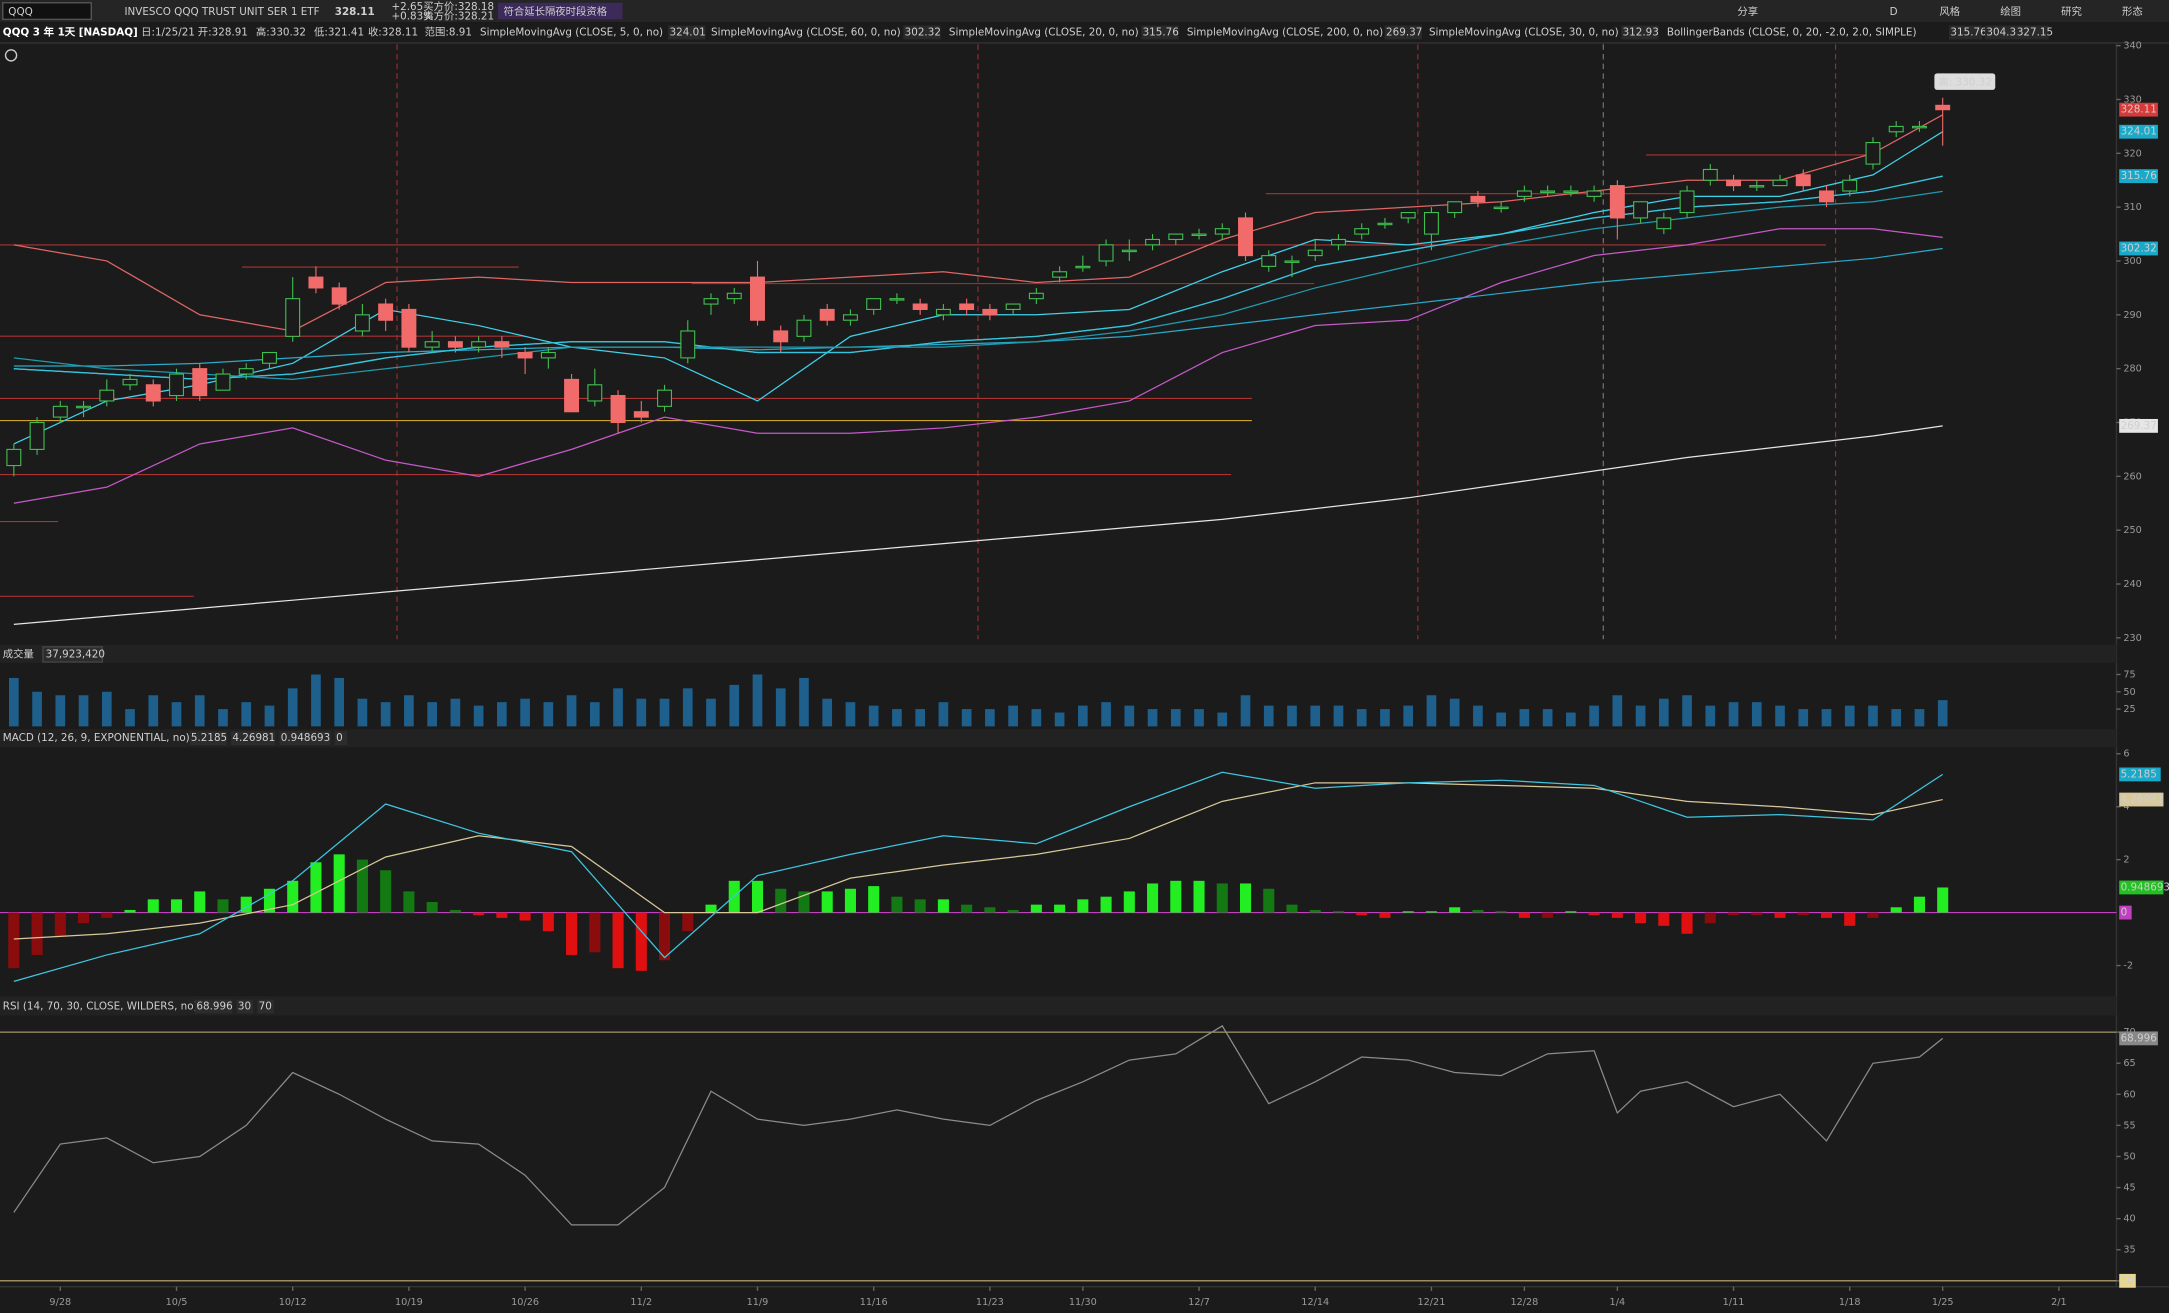  I want to click on study-marker: 315.76, so click(2139, 176).